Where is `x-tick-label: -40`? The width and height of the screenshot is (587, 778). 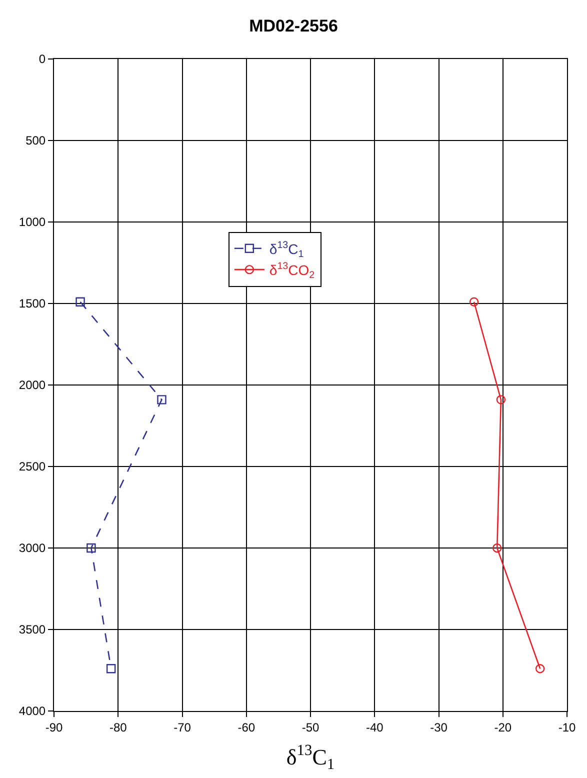
x-tick-label: -40 is located at coordinates (375, 727).